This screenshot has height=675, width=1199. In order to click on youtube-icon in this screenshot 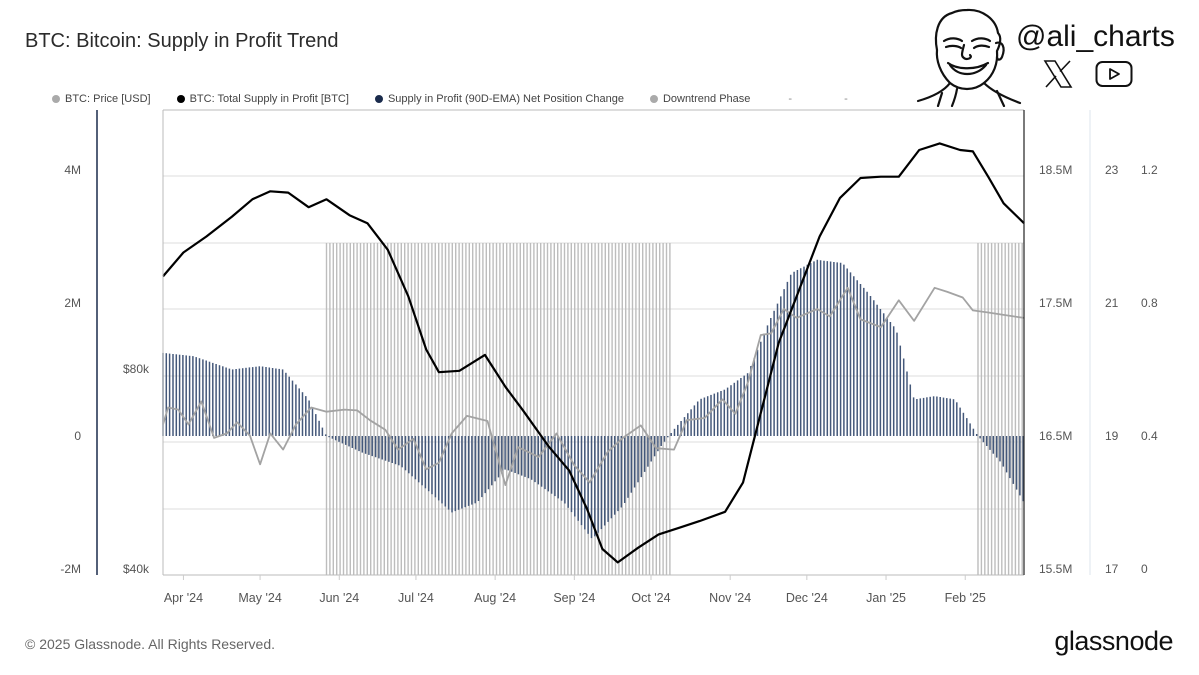, I will do `click(1114, 74)`.